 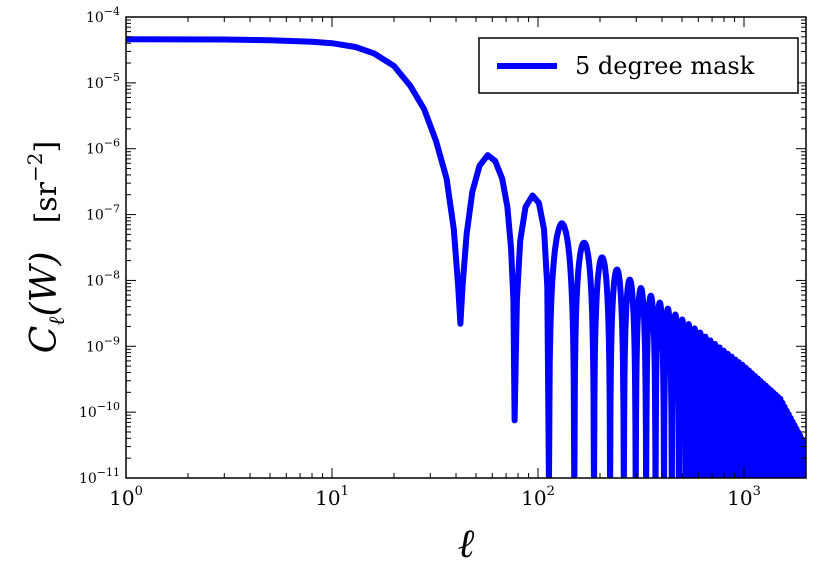 What do you see at coordinates (332, 497) in the screenshot?
I see `x-tick-label: 10¹` at bounding box center [332, 497].